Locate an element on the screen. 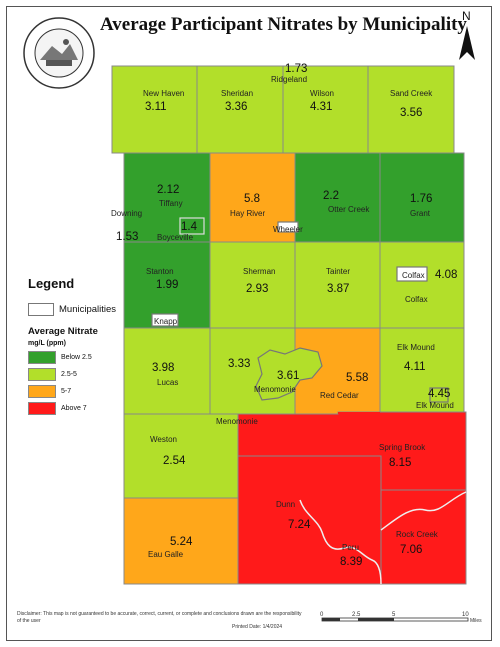 This screenshot has width=500, height=647. label-ridgeland: Ridgeland is located at coordinates (289, 79).